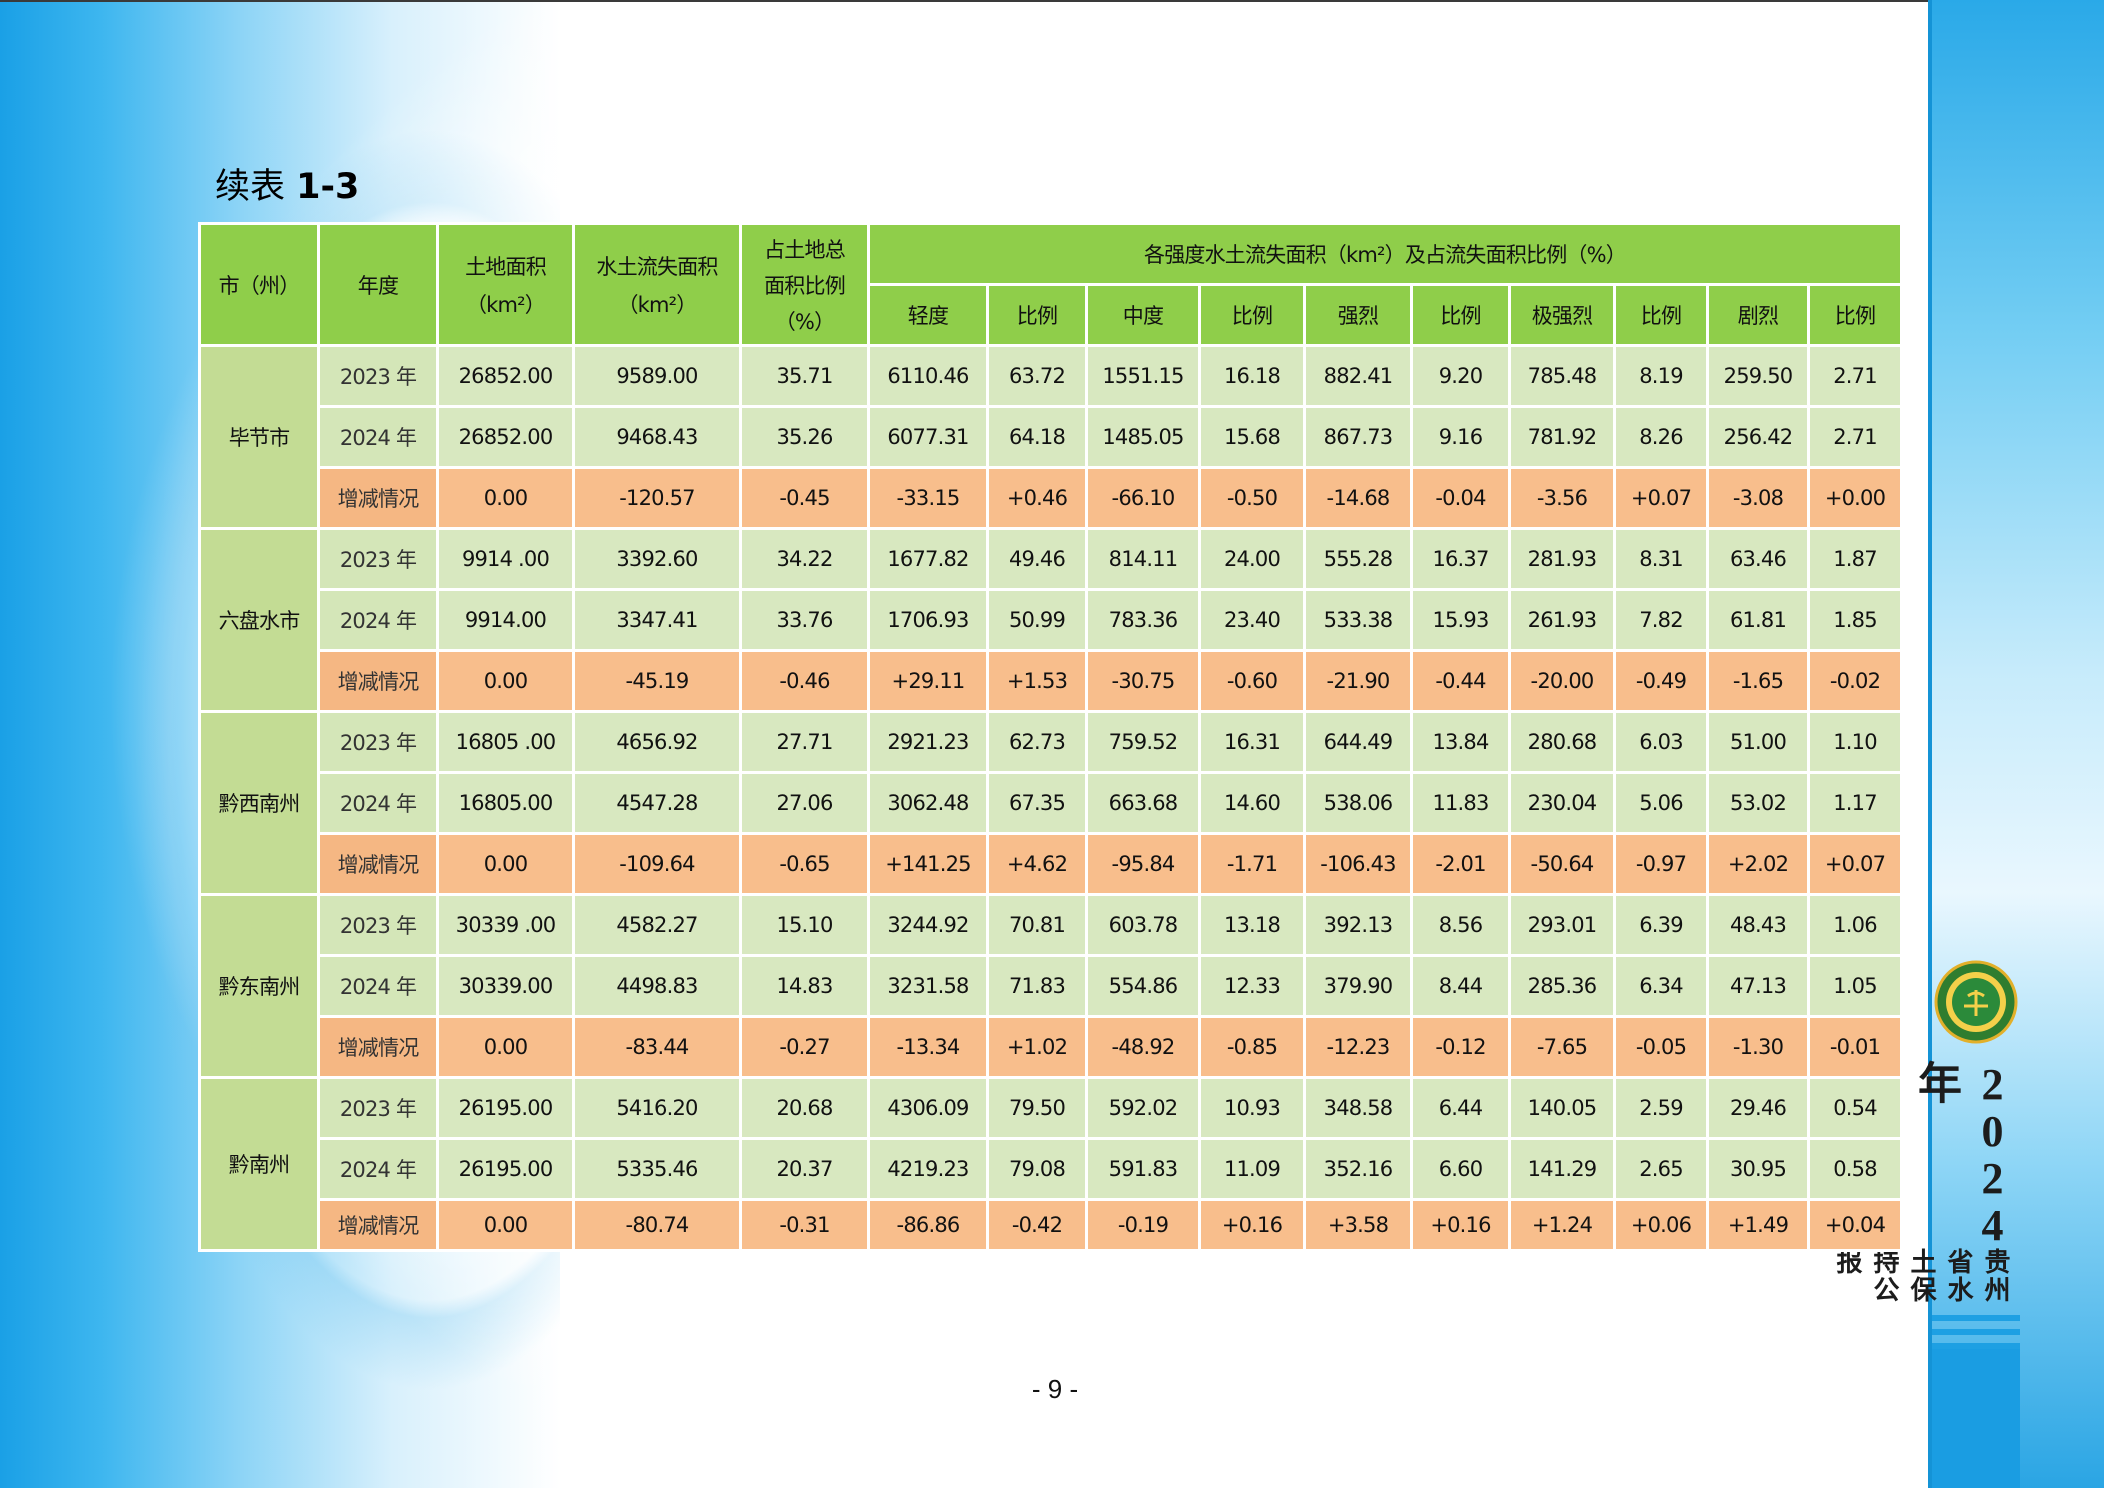 This screenshot has height=1488, width=2104. Describe the element at coordinates (1460, 1108) in the screenshot. I see `value-cell: 6.44` at that location.